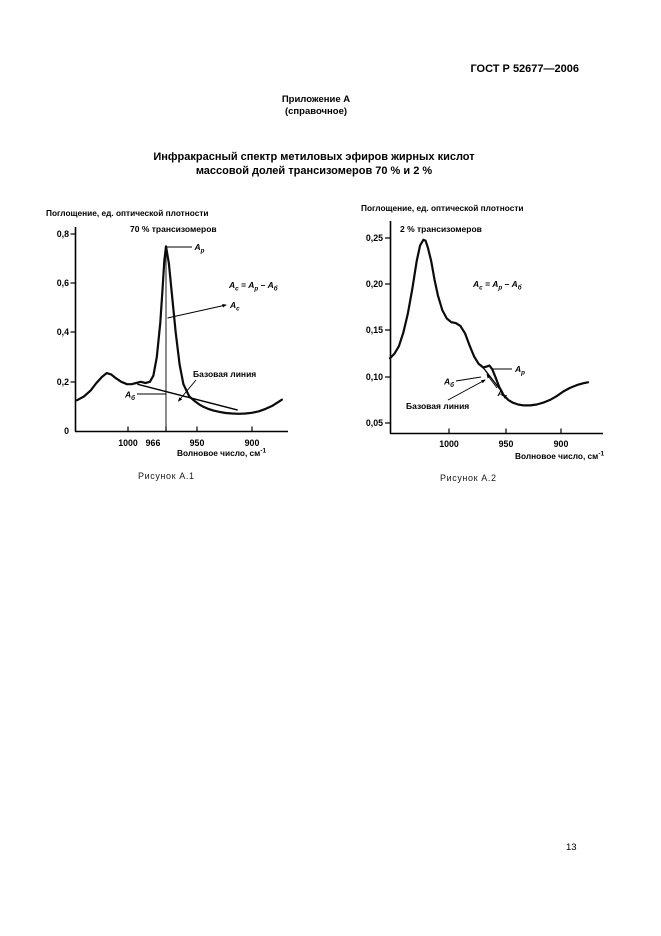  Describe the element at coordinates (197, 311) in the screenshot. I see `fig1-net-absorbance-pointer` at that location.